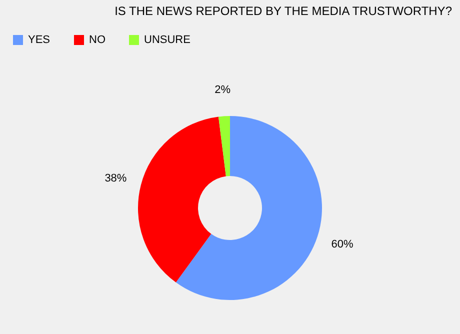 This screenshot has width=460, height=334. Describe the element at coordinates (342, 244) in the screenshot. I see `data-label: 60%` at that location.